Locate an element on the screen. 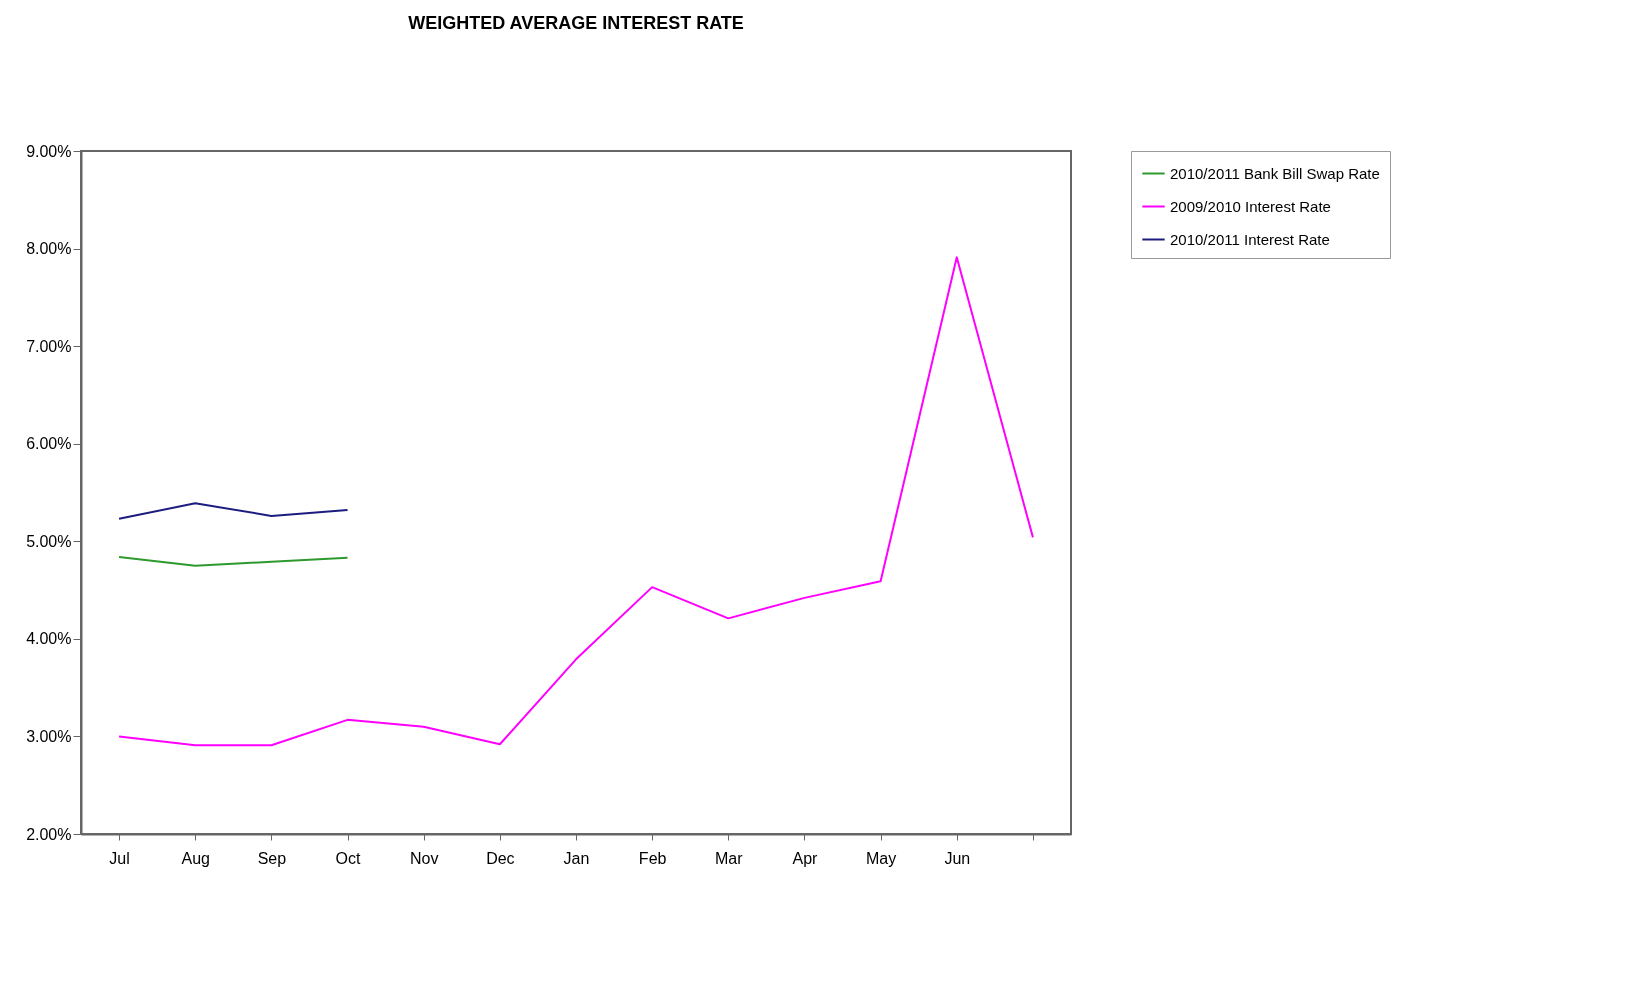  legend-label: 2010/2011 Interest Rate is located at coordinates (1250, 239).